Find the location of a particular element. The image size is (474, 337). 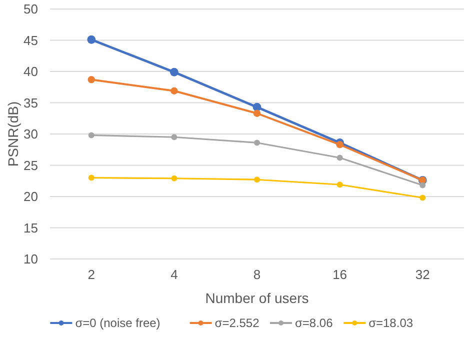

x-tick-label: 4 is located at coordinates (174, 274).